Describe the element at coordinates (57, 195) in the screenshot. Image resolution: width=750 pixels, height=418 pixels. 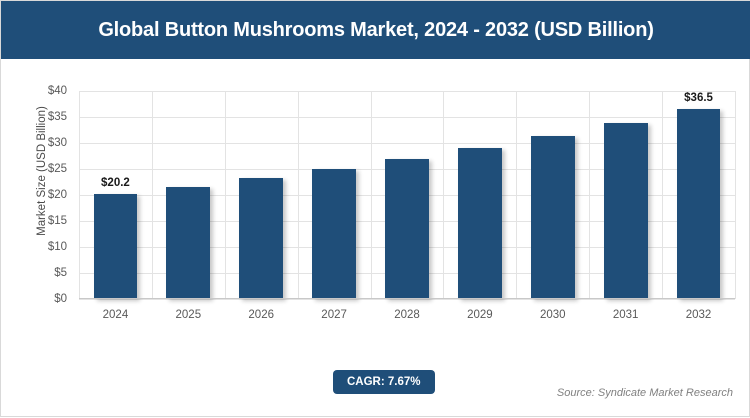
I see `y-axis-tick-label: $20` at that location.